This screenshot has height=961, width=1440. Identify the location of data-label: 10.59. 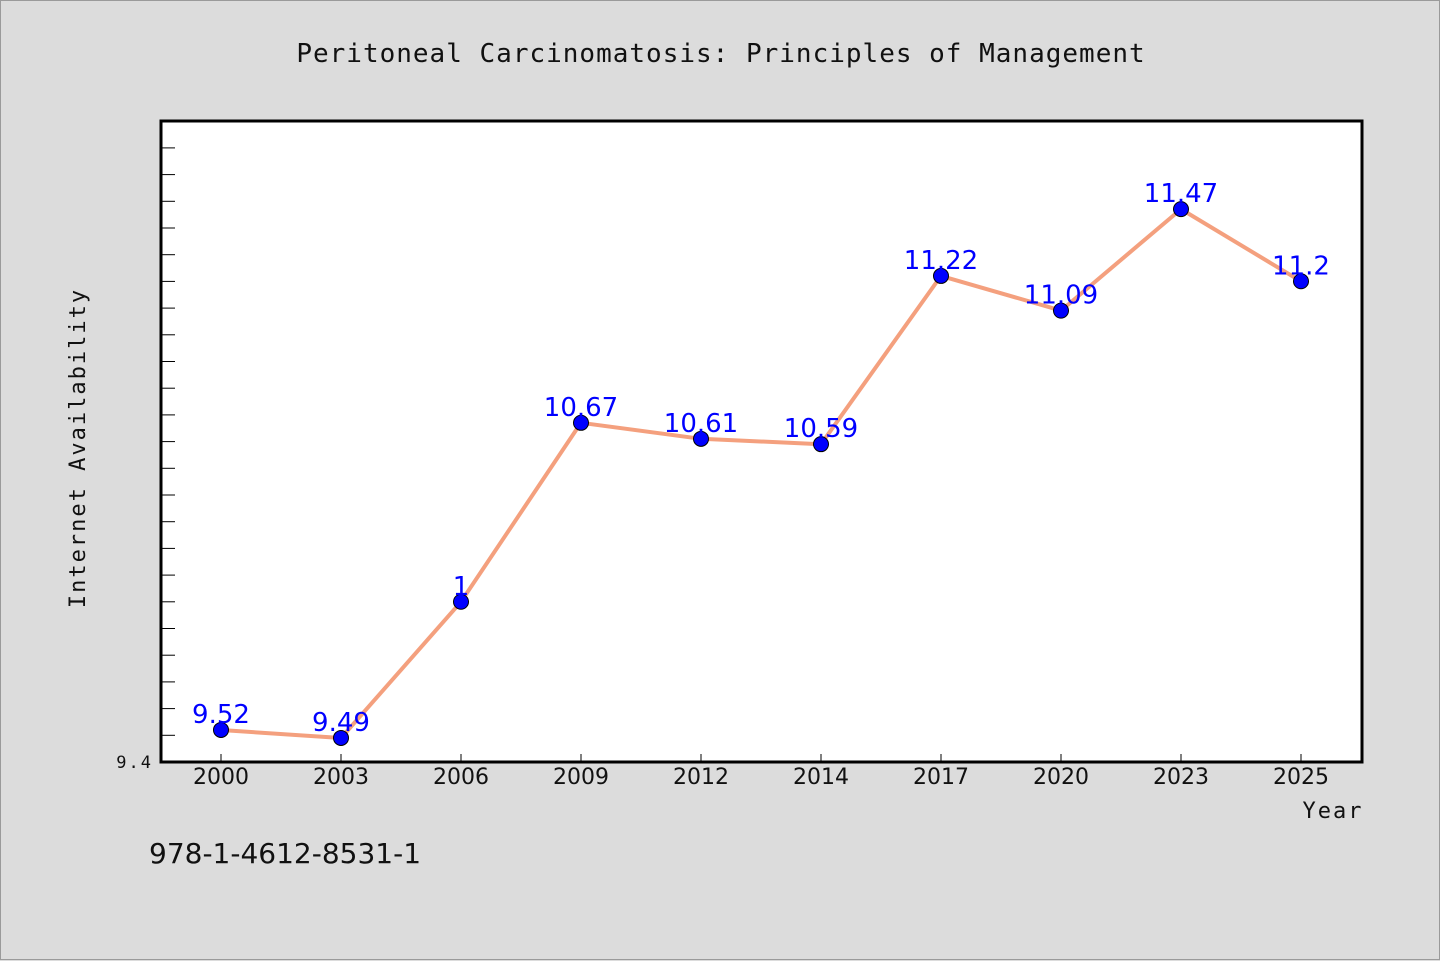
(821, 429).